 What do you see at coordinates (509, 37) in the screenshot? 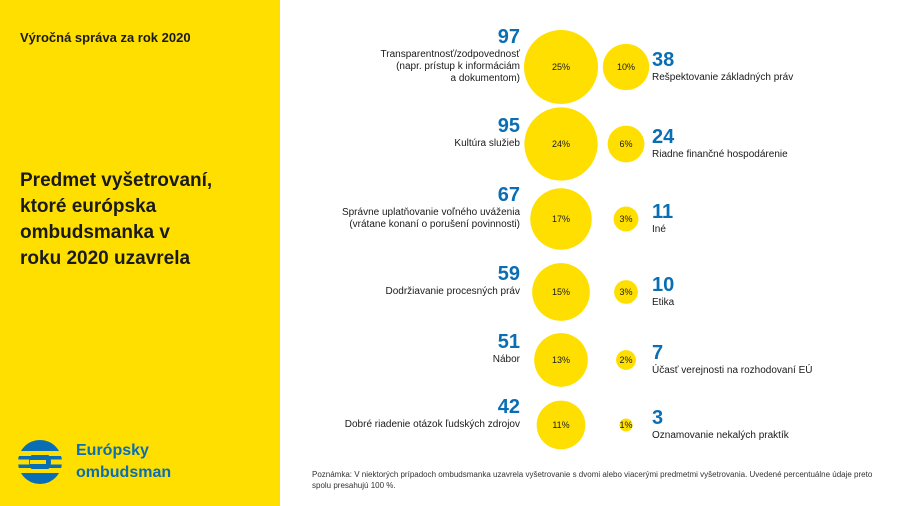
I see `count-value-left-0: 97` at bounding box center [509, 37].